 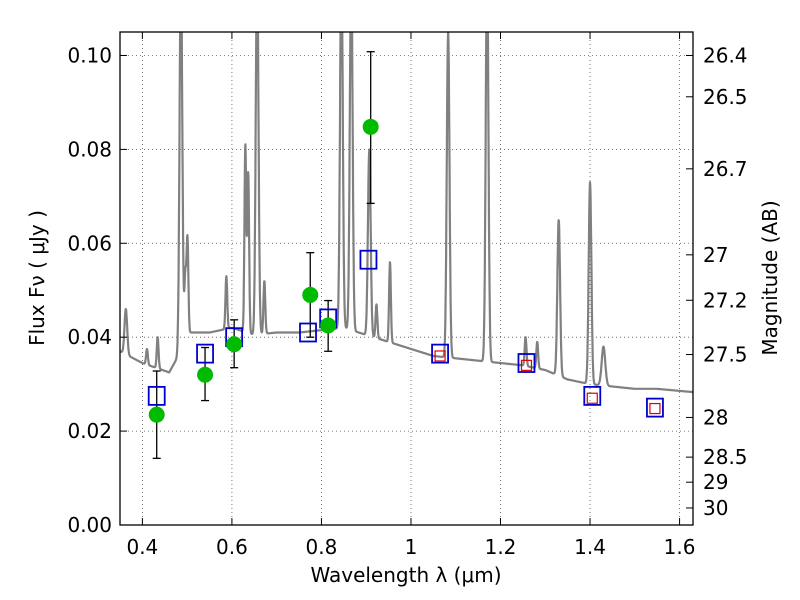 I want to click on y-tick-label: 0.04, so click(x=89, y=337).